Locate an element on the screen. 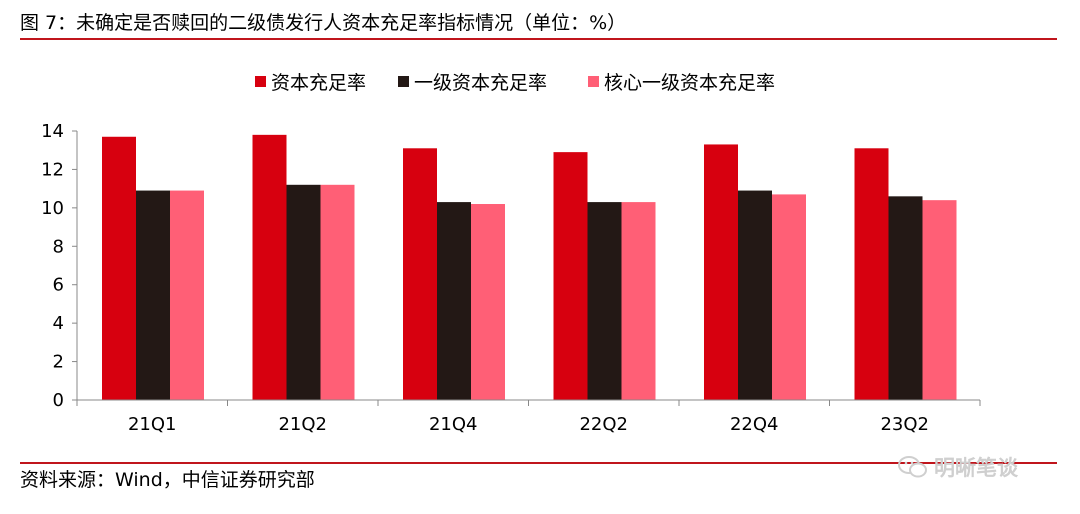 This screenshot has width=1080, height=514. x-tick-label: 23Q2 is located at coordinates (904, 424).